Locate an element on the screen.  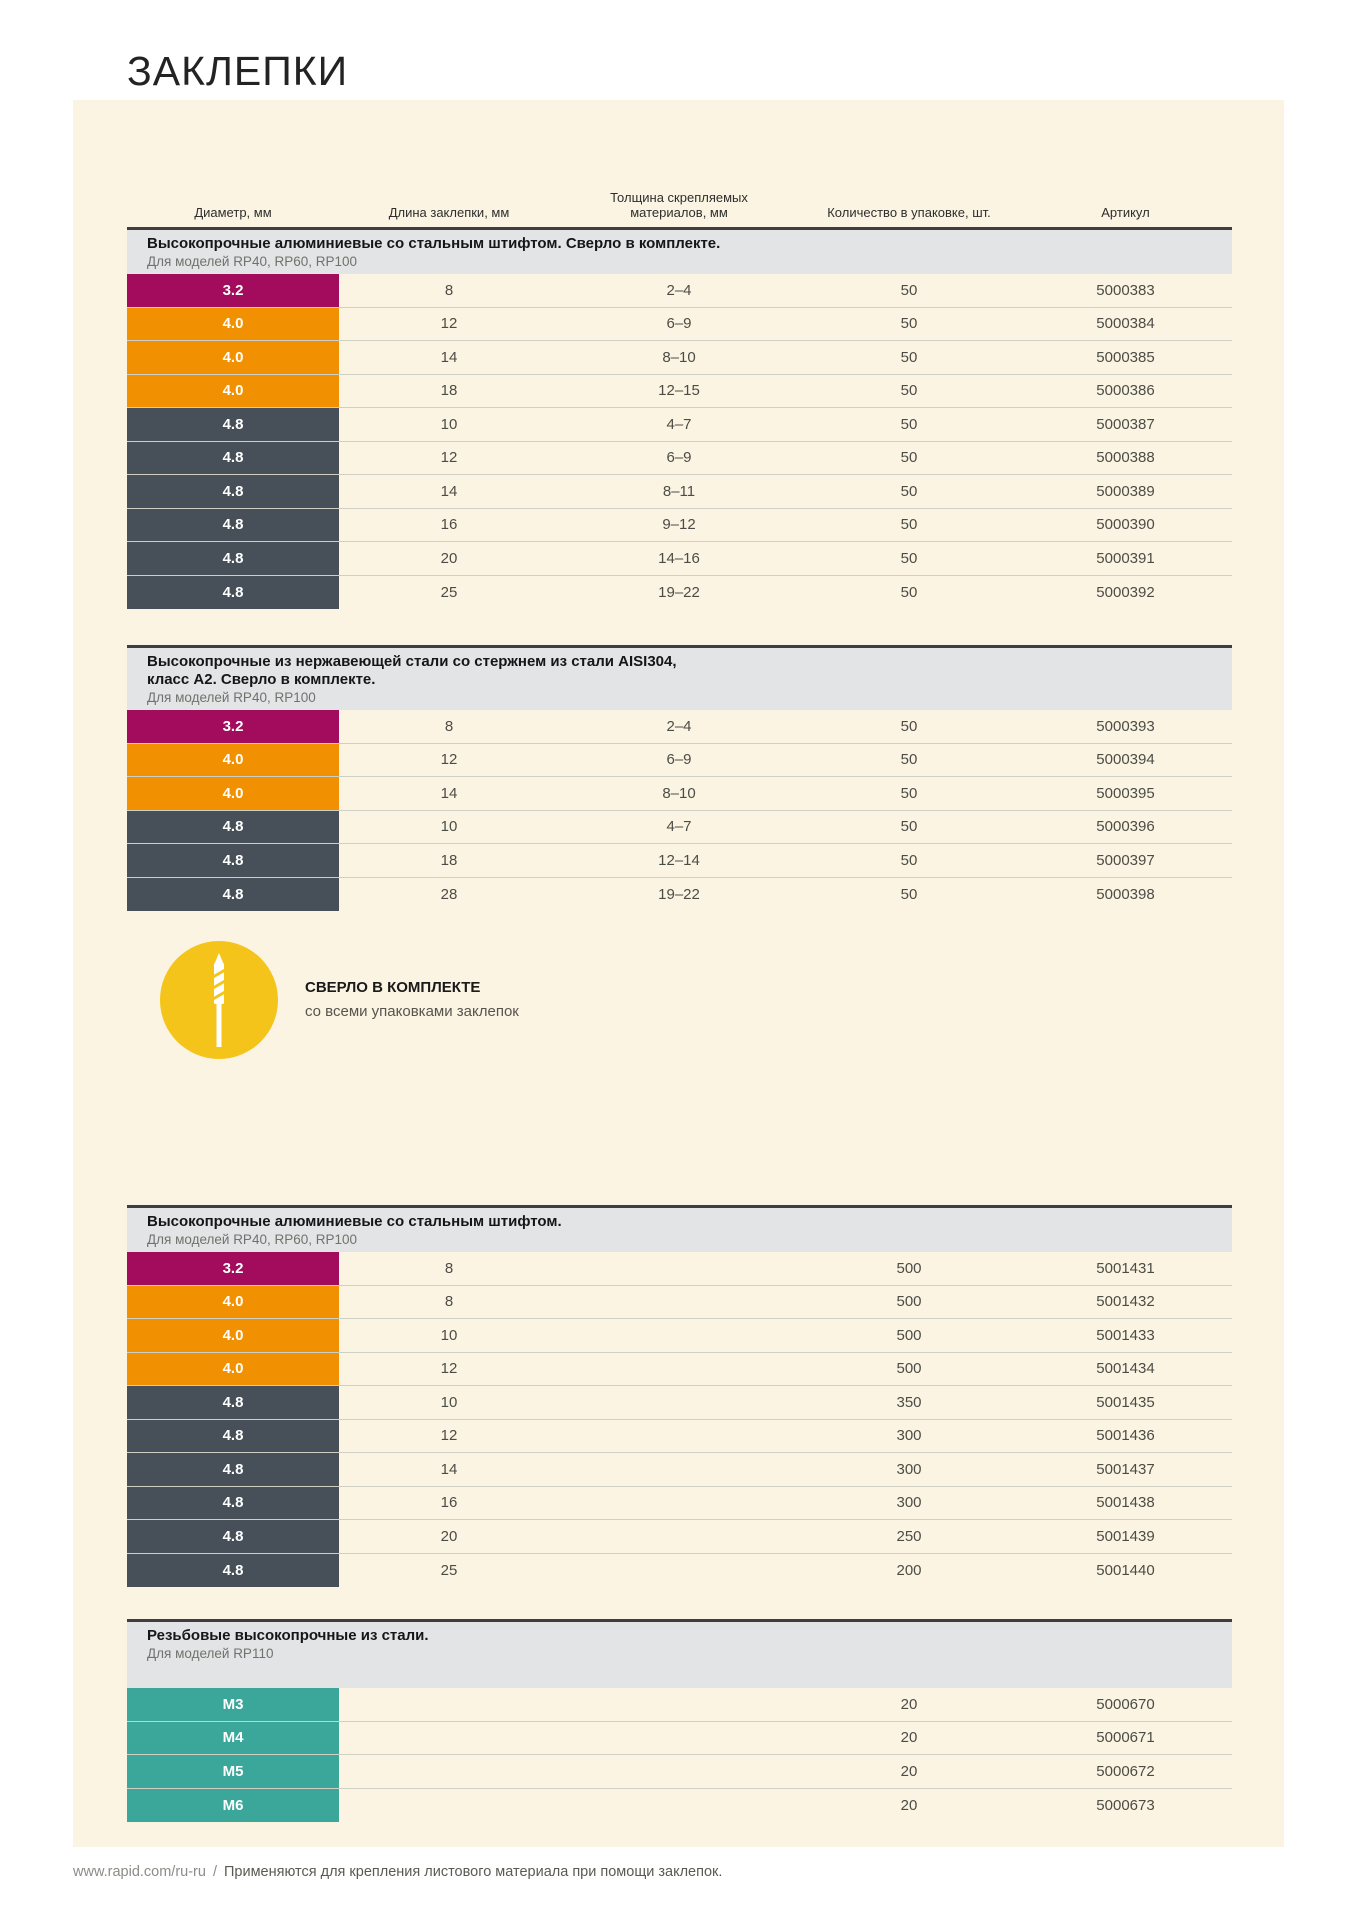
sku-cell: 5000670 is located at coordinates (1125, 1704).